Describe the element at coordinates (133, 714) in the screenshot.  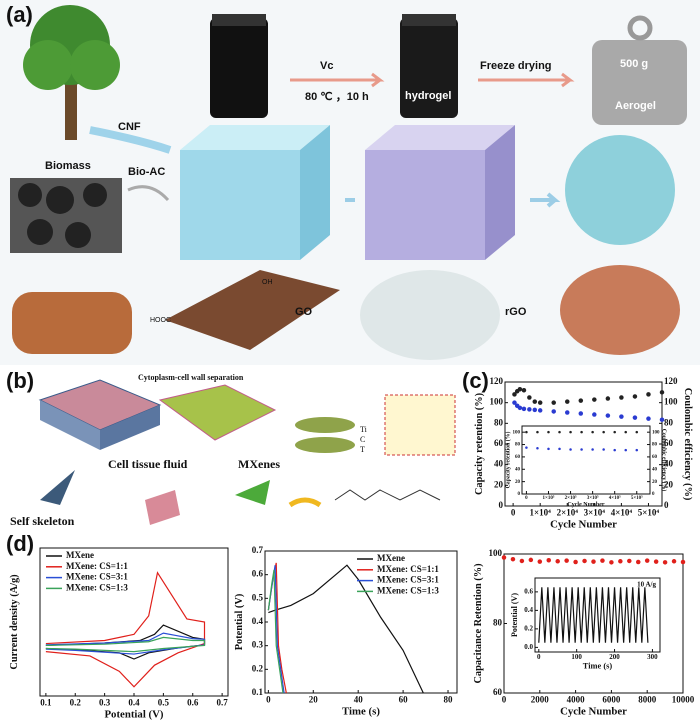
I see `x-axis-label: Potential (V)` at that location.